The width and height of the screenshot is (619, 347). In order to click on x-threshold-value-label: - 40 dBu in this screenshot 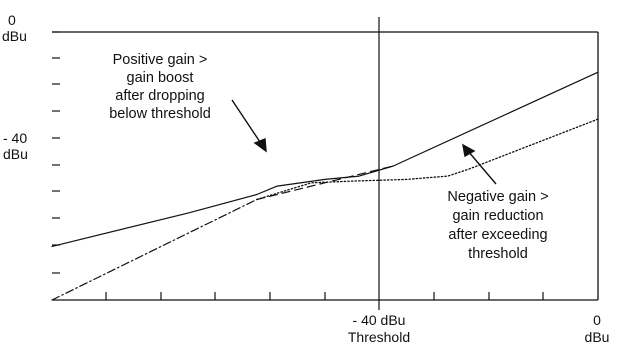, I will do `click(379, 320)`.